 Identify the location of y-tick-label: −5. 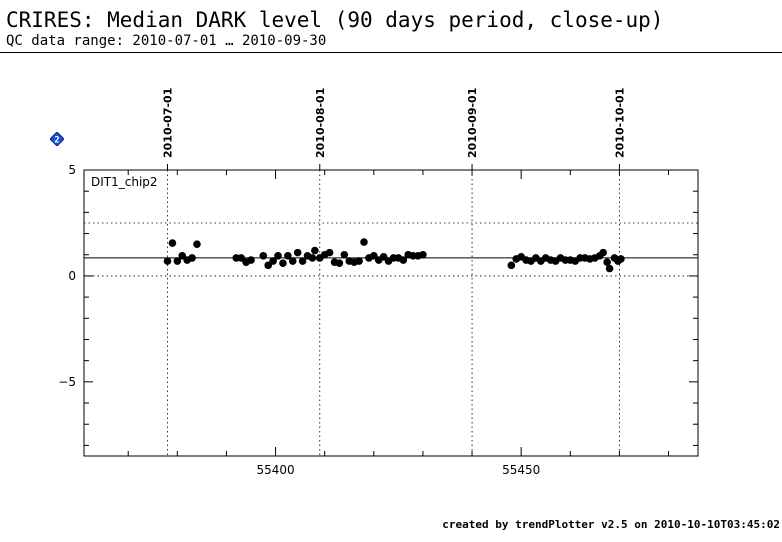
(67, 382).